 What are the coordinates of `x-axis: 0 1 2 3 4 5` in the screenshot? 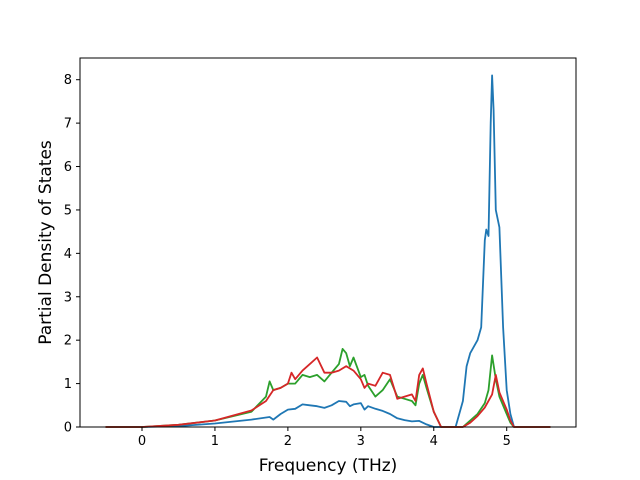 It's located at (324, 438).